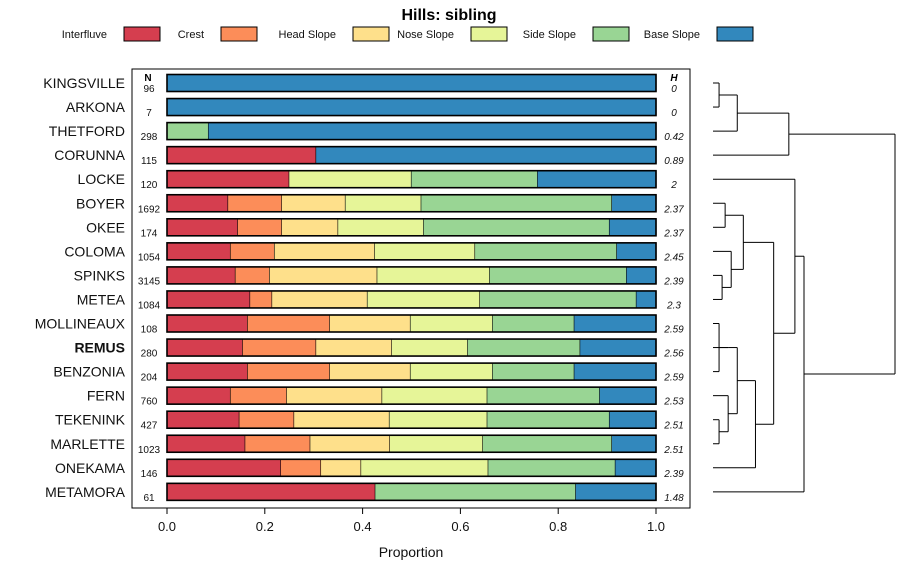 The image size is (900, 585). I want to click on bar-segment-coloma-head-slope, so click(324, 251).